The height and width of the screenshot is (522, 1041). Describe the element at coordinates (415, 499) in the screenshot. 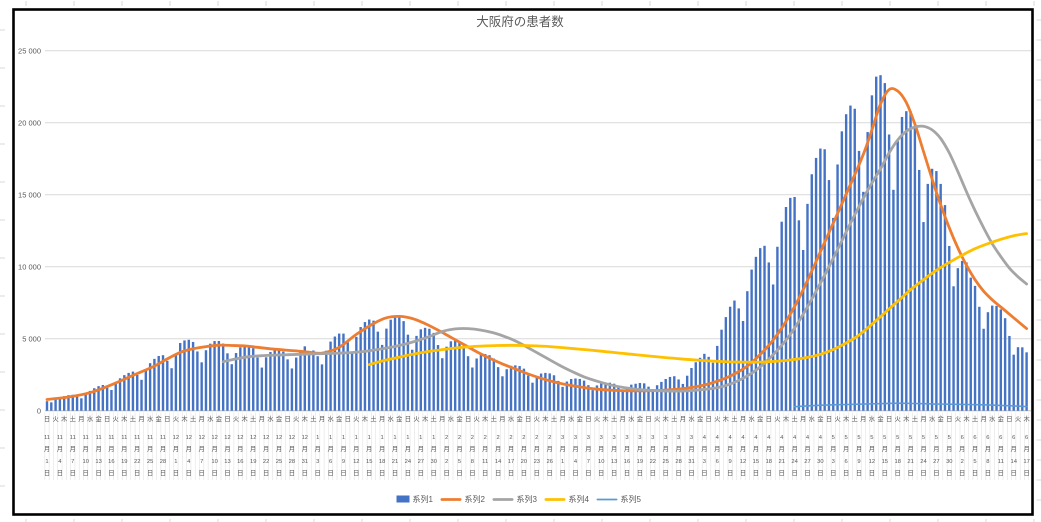

I see `legend-item-系列1: 系列1` at that location.